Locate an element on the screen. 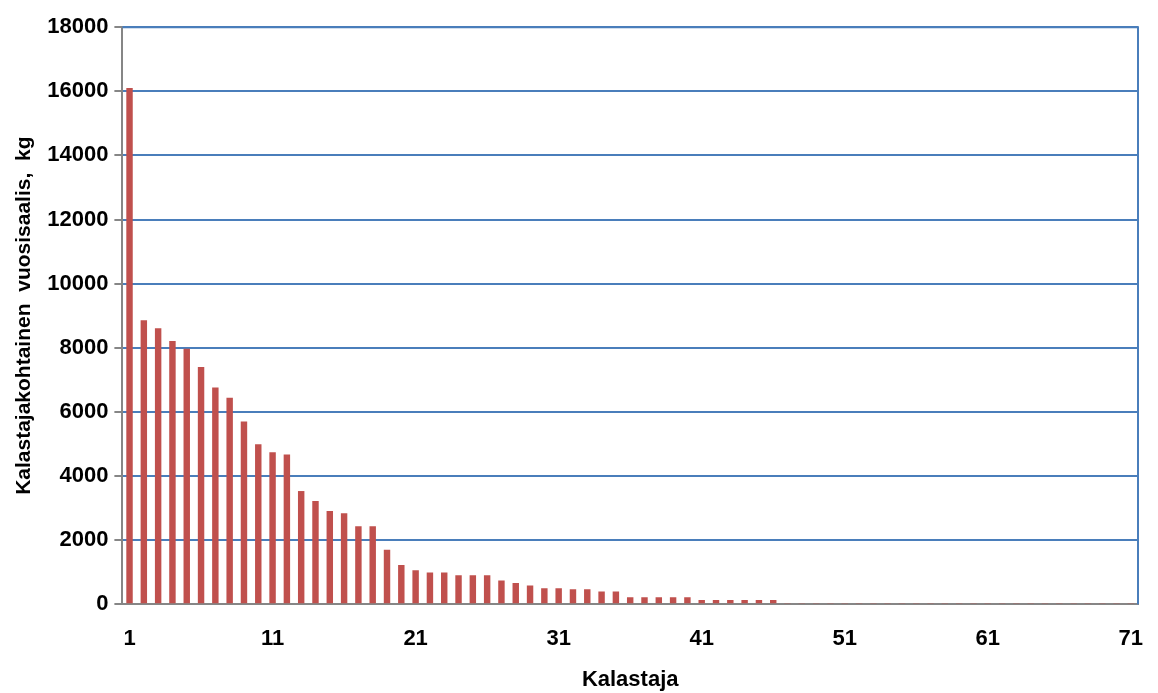  x-tick-label: 61 is located at coordinates (988, 638).